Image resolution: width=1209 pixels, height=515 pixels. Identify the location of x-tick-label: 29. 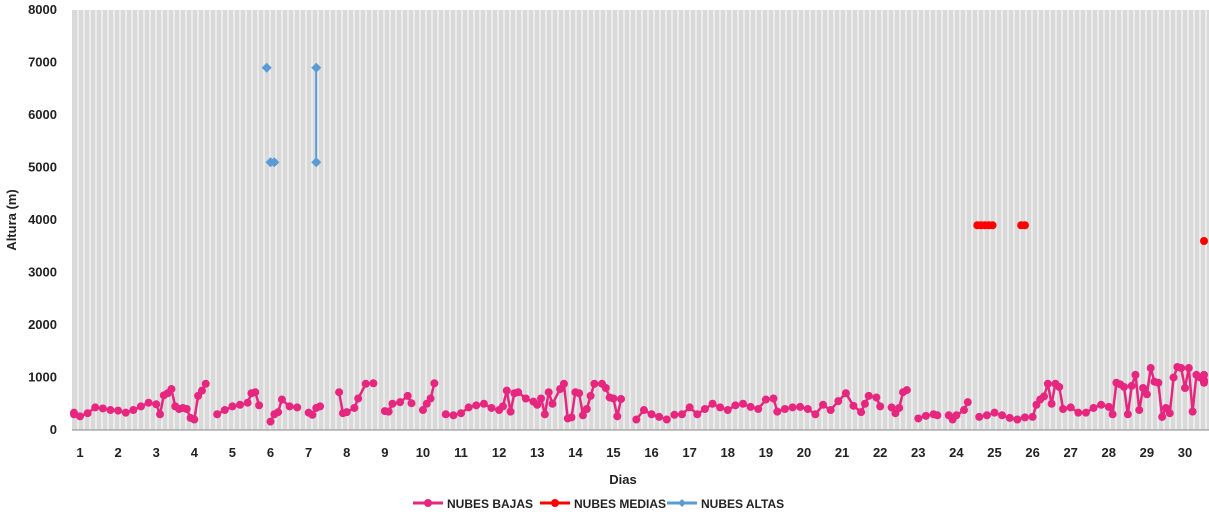
(1147, 452).